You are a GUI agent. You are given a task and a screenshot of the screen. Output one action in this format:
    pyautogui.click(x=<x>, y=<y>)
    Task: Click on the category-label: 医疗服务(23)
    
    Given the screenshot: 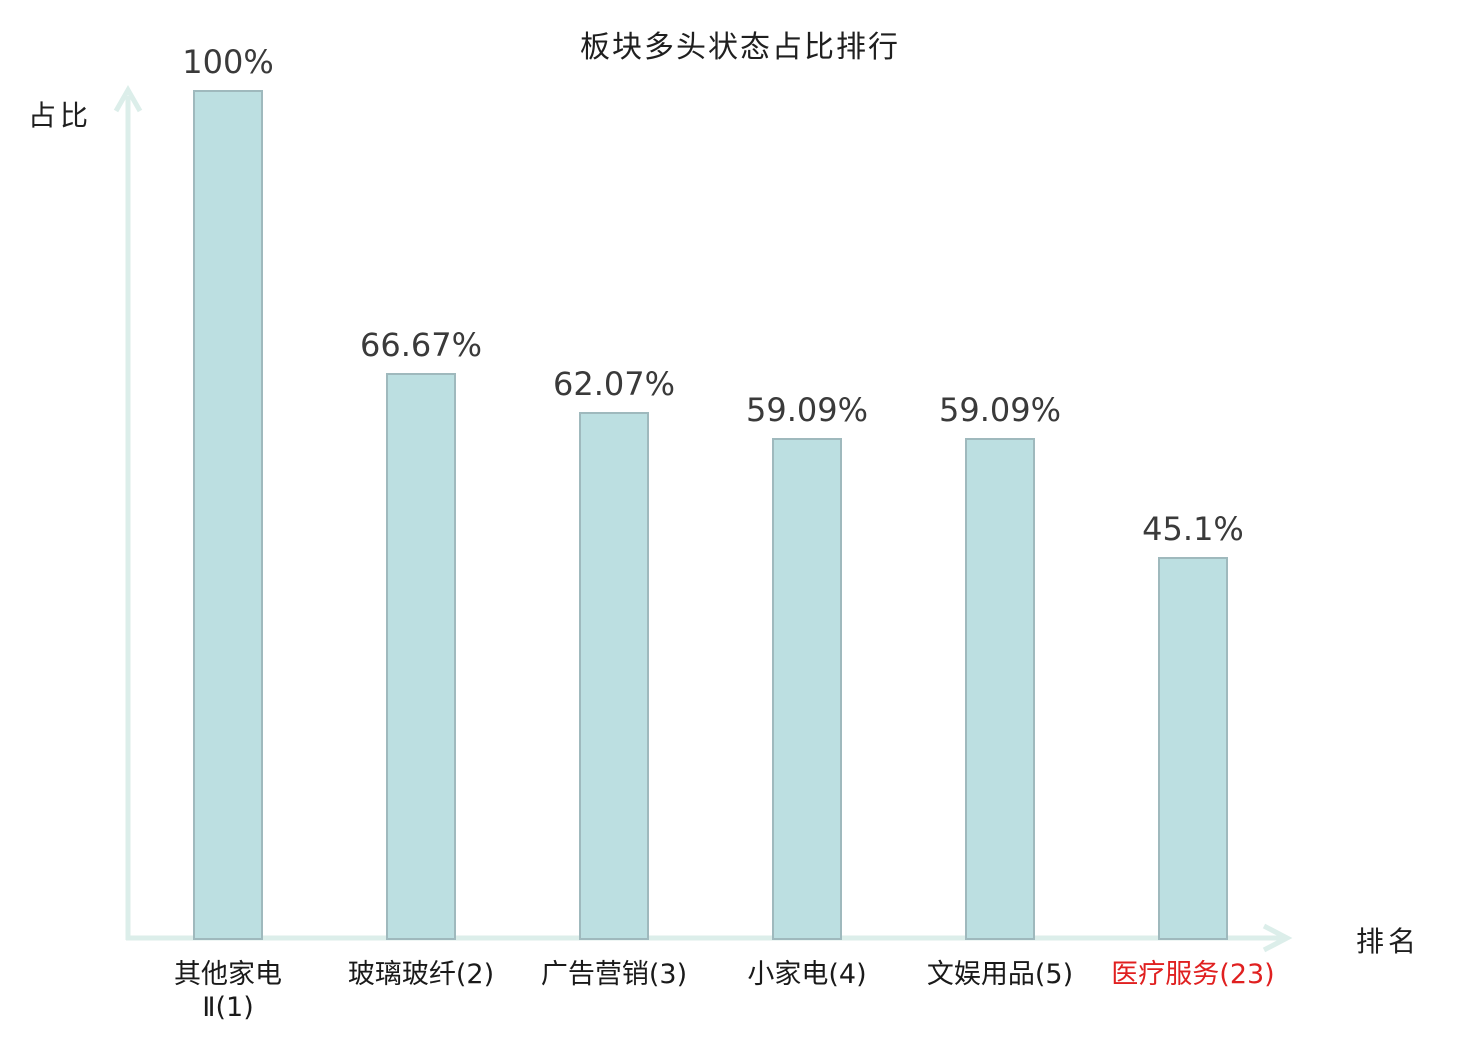 What is the action you would take?
    pyautogui.click(x=1193, y=974)
    